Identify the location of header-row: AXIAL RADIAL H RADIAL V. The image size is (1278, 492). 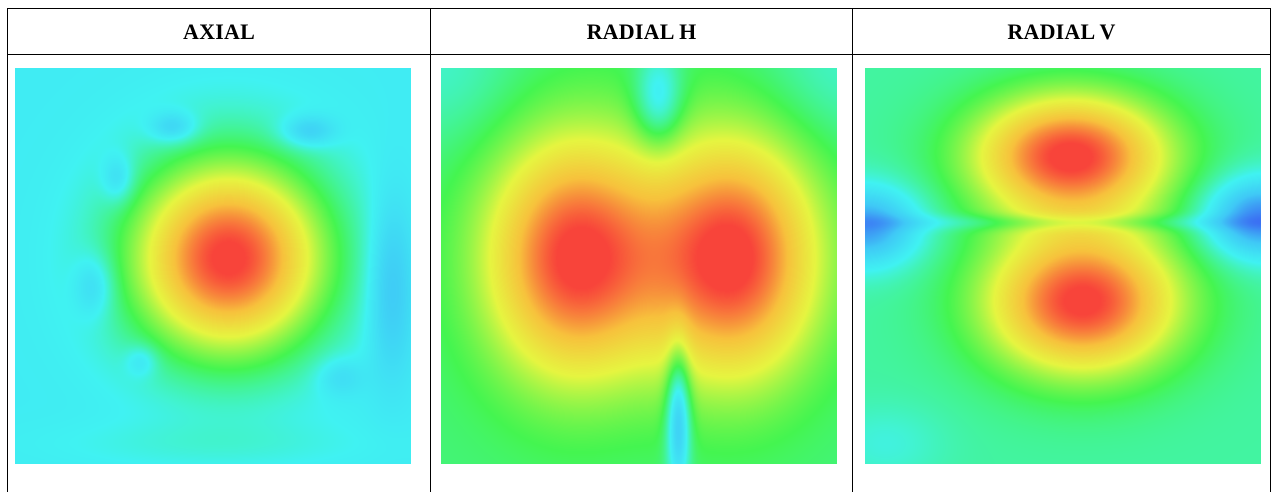
(639, 31).